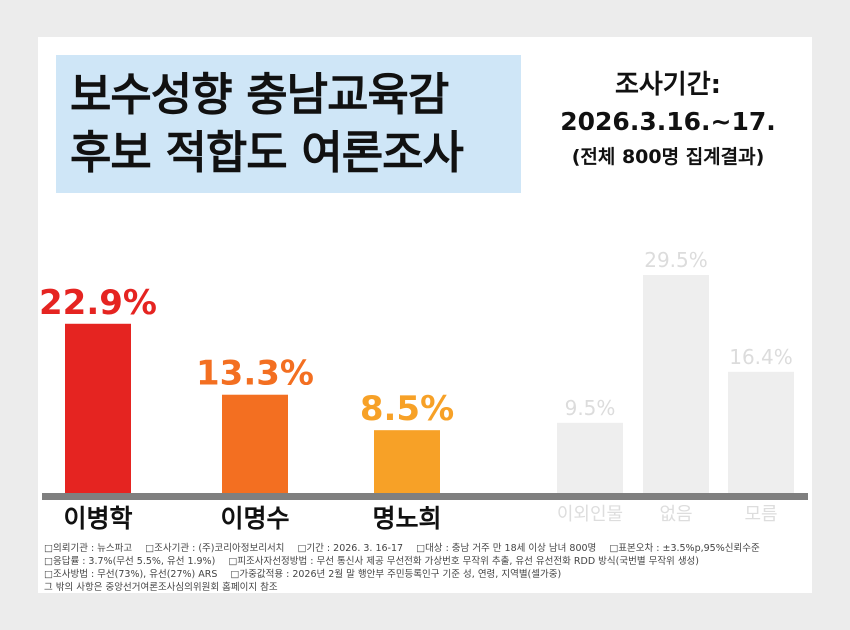 This screenshot has width=850, height=630. What do you see at coordinates (130, 561) in the screenshot?
I see `footnote-item: □응답률 : 3.7%(무선 5.5%, 유선 1.9%)` at bounding box center [130, 561].